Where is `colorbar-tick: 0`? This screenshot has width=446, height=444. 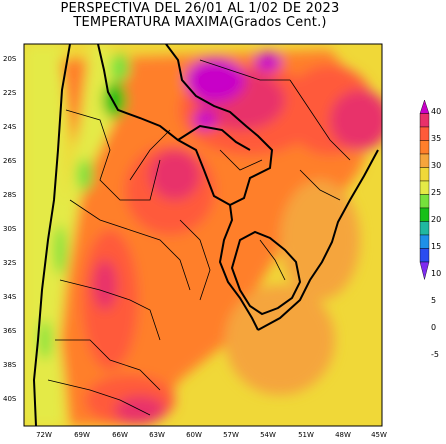 colorbar-tick: 0 is located at coordinates (433, 327).